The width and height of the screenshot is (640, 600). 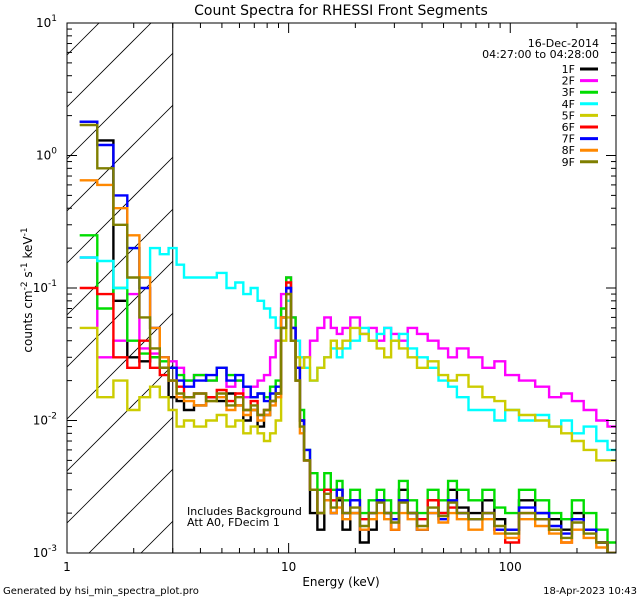 What do you see at coordinates (52, 284) in the screenshot?
I see `y-tick-exponent: -1` at bounding box center [52, 284].